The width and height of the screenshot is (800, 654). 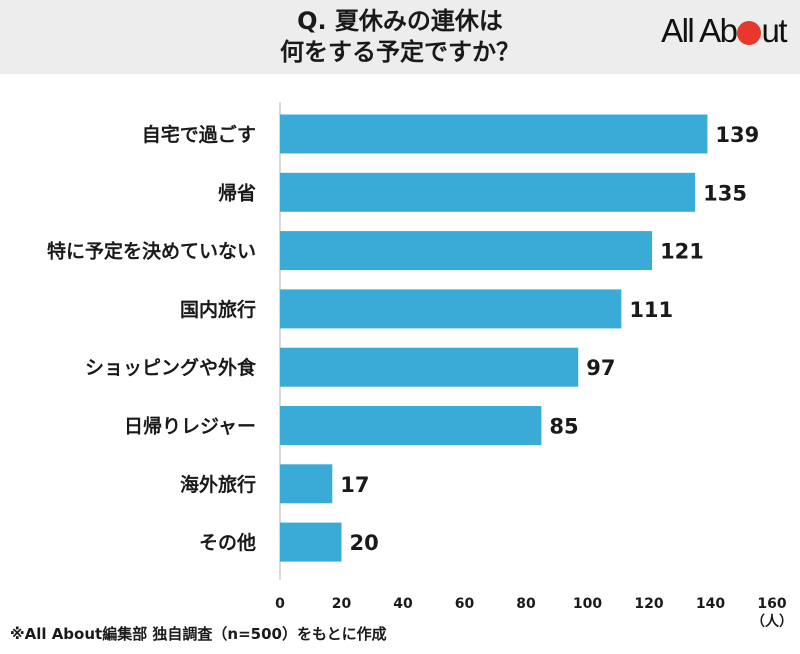 What do you see at coordinates (171, 367) in the screenshot?
I see `category-label-5: ショッピングや外食` at bounding box center [171, 367].